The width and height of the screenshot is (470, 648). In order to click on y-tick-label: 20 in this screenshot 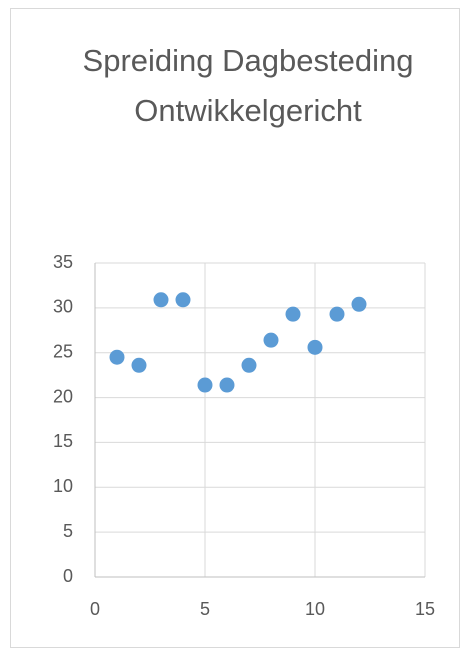, I will do `click(63, 396)`.